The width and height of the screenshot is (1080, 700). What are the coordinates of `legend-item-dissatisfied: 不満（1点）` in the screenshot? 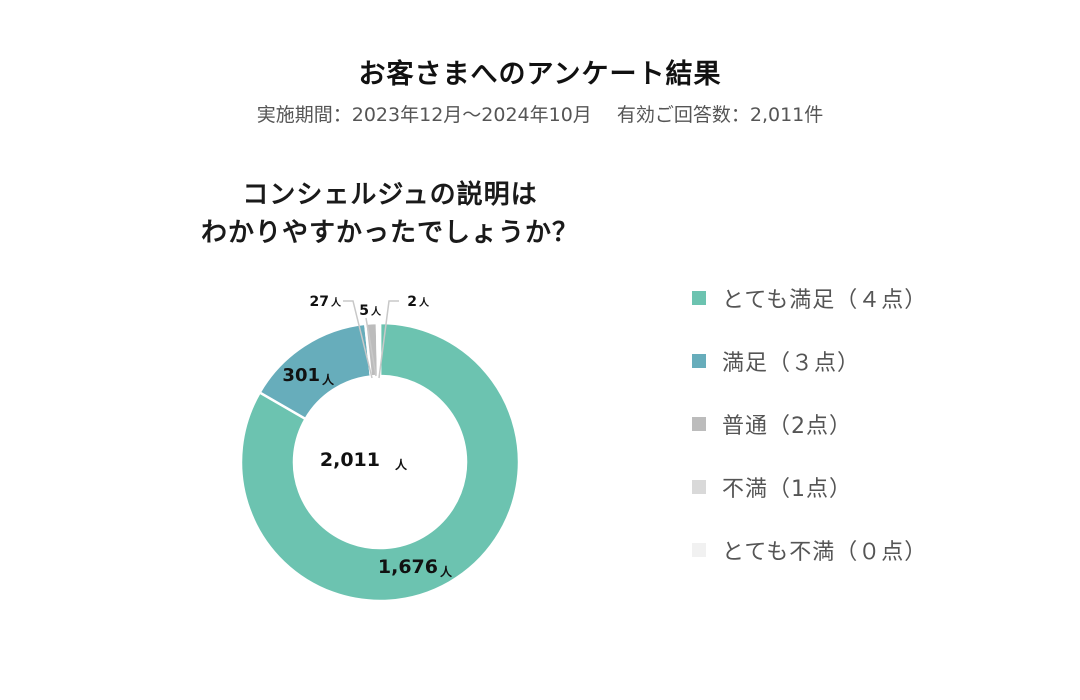 It's located at (809, 486).